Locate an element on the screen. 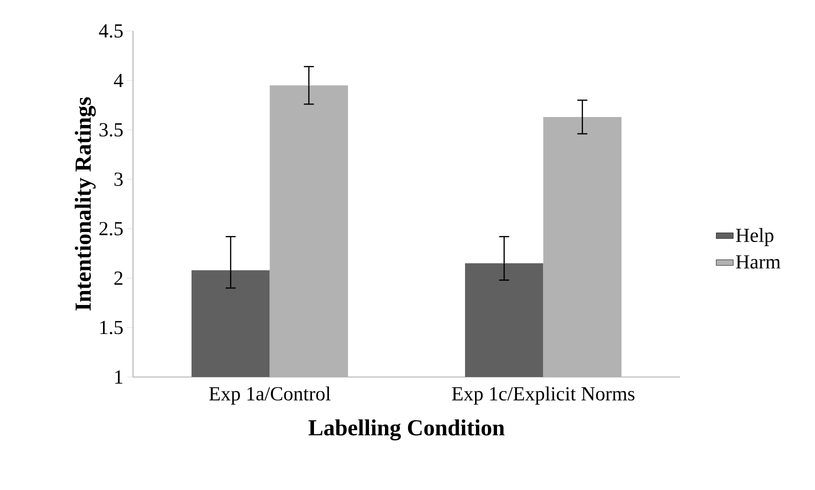  x-tick-label: Exp 1c/Explicit Norms is located at coordinates (543, 395).